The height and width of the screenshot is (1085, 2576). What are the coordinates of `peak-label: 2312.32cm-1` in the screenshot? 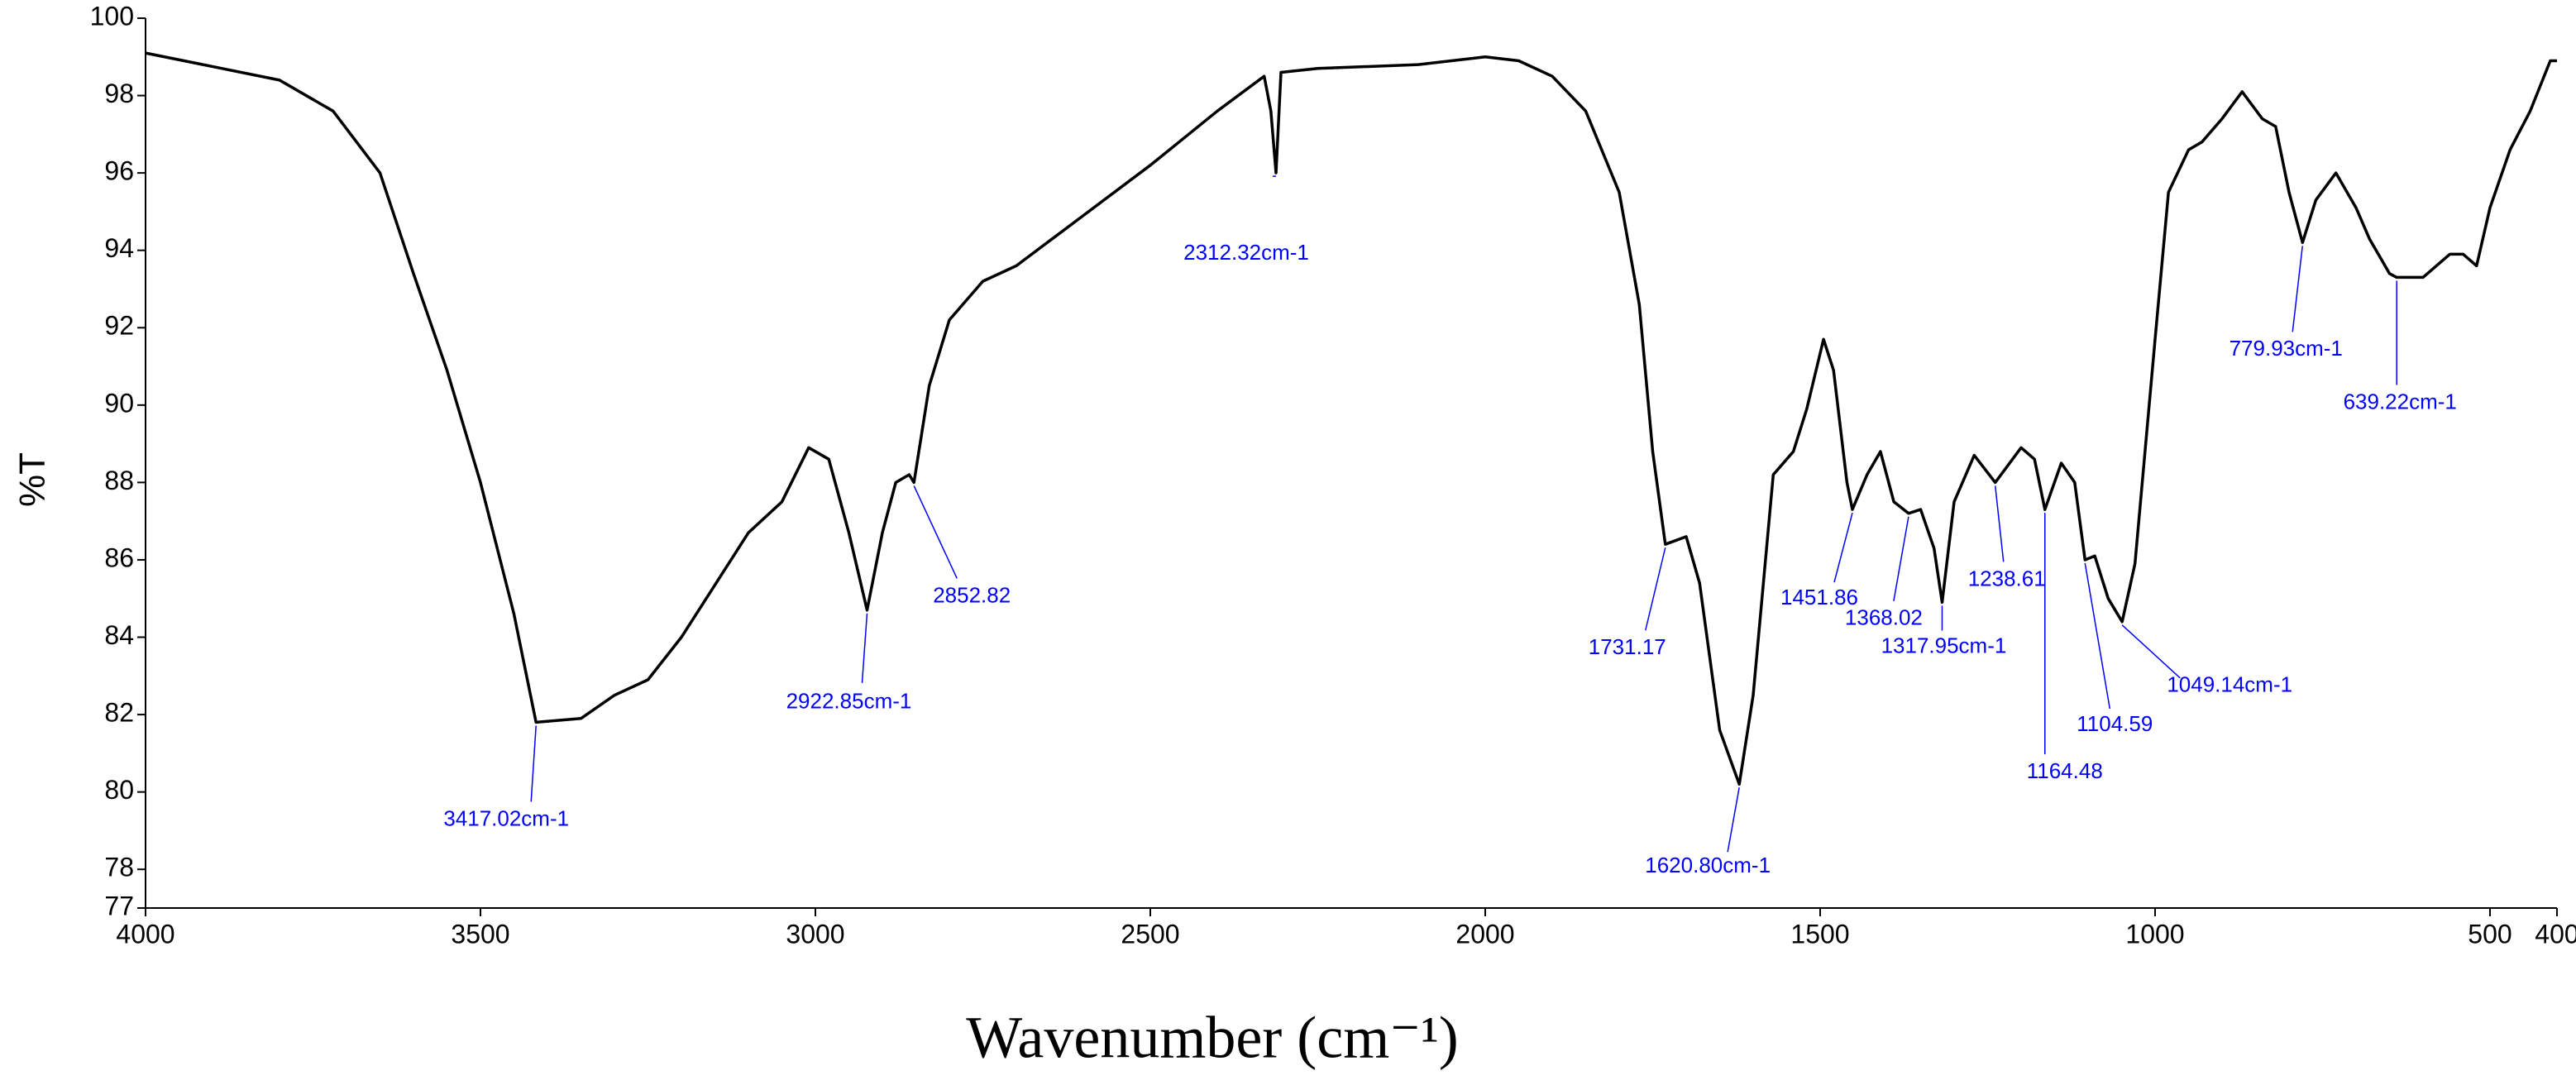 It's located at (1246, 252).